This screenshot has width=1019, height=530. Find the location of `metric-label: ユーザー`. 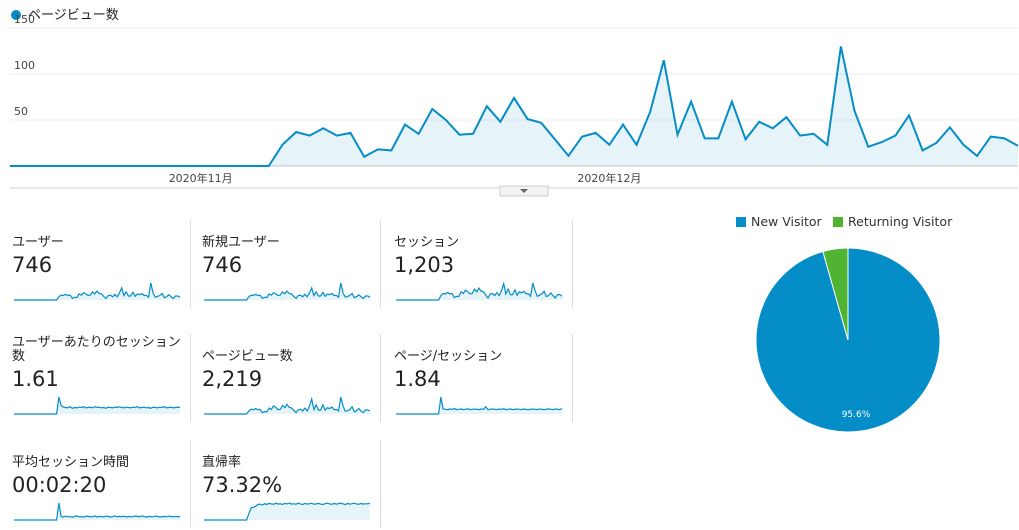

metric-label: ユーザー is located at coordinates (38, 242).